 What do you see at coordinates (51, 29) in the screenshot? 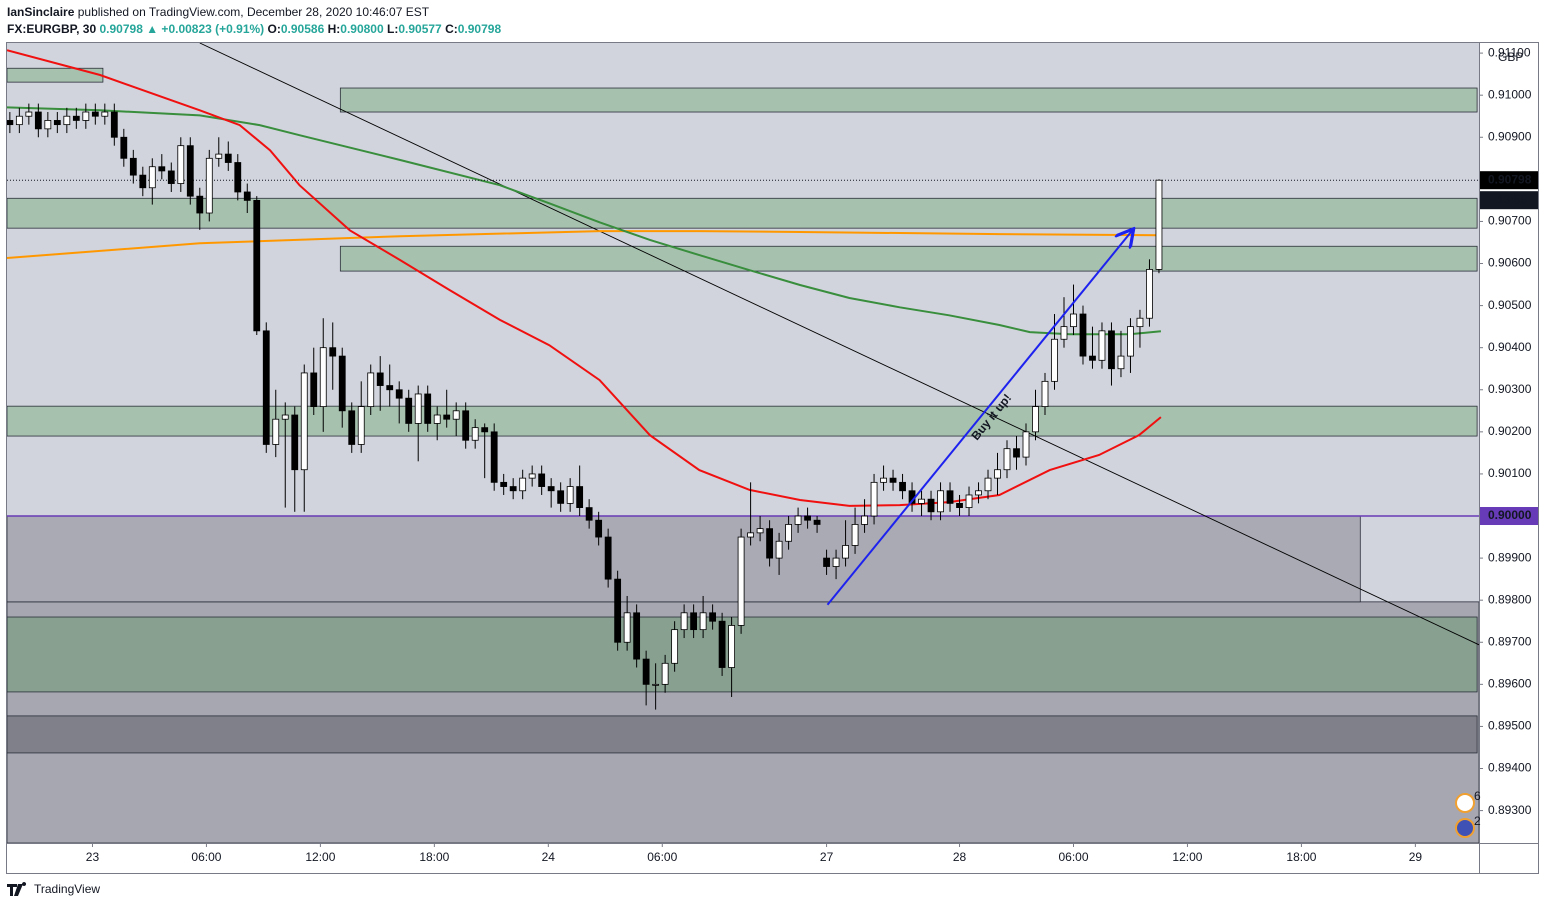
I see `symbol: FX:EURGBP, 30` at bounding box center [51, 29].